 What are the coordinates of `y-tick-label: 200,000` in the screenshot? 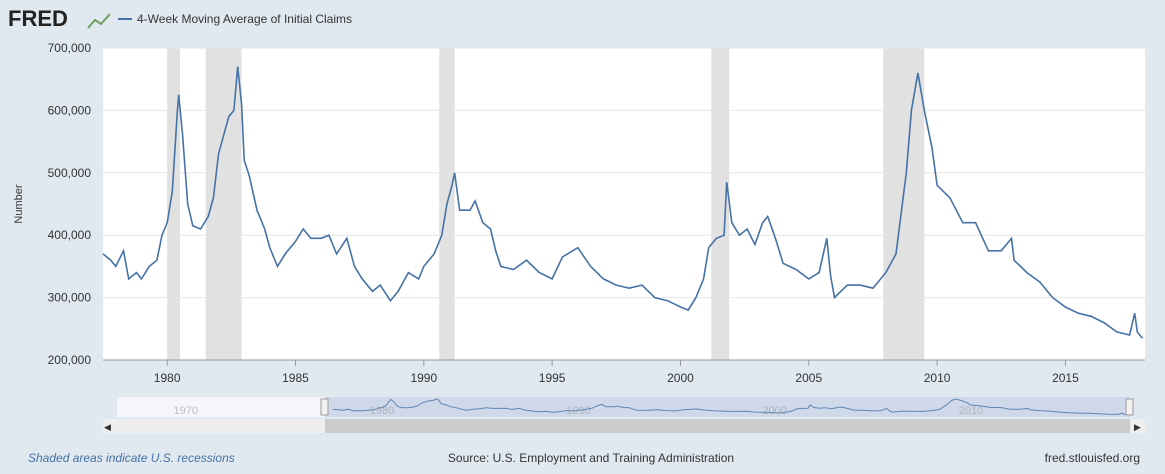 It's located at (70, 360).